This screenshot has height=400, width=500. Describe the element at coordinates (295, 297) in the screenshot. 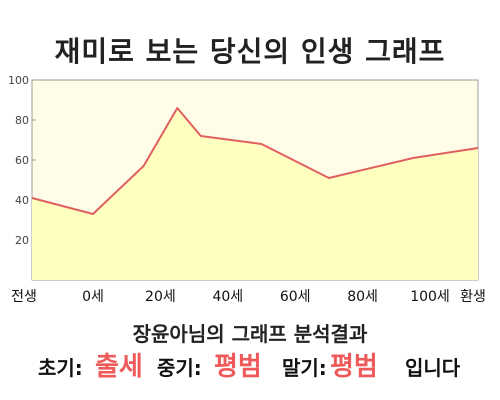

I see `x-tick-label: 60세` at that location.